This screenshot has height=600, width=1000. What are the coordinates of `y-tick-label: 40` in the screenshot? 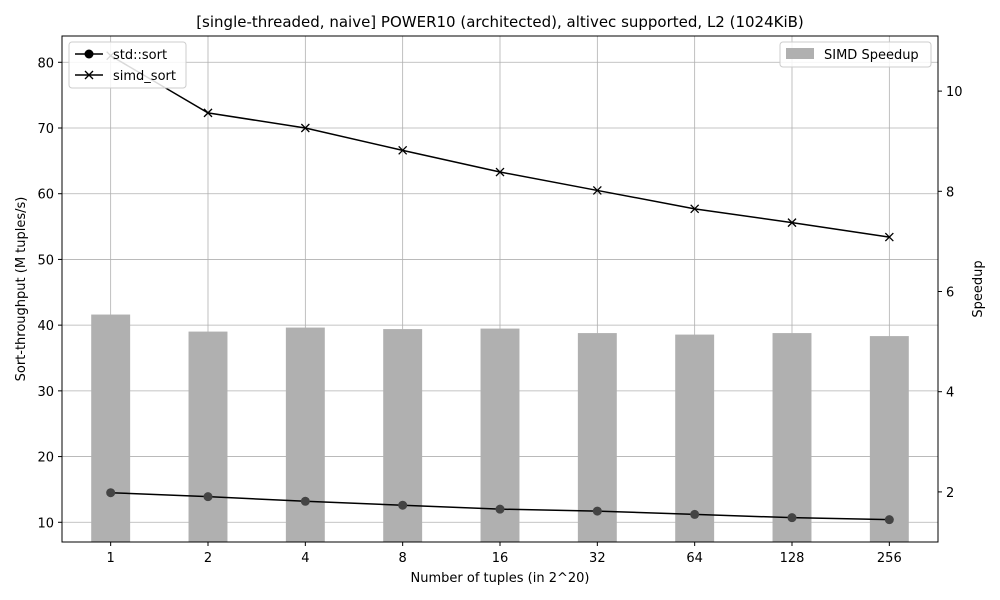 It's located at (45, 326).